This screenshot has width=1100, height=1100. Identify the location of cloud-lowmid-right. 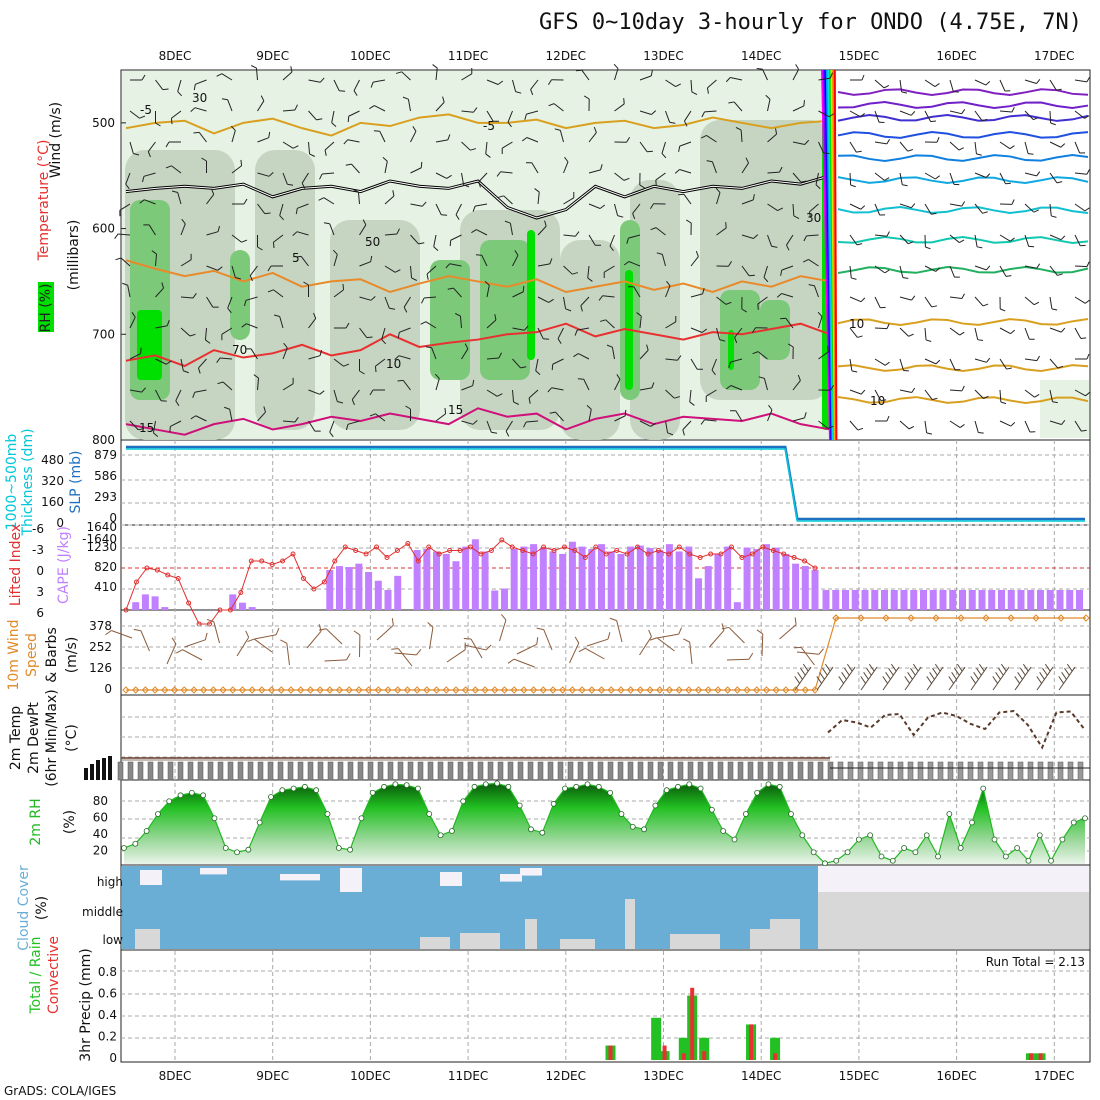
(953, 920).